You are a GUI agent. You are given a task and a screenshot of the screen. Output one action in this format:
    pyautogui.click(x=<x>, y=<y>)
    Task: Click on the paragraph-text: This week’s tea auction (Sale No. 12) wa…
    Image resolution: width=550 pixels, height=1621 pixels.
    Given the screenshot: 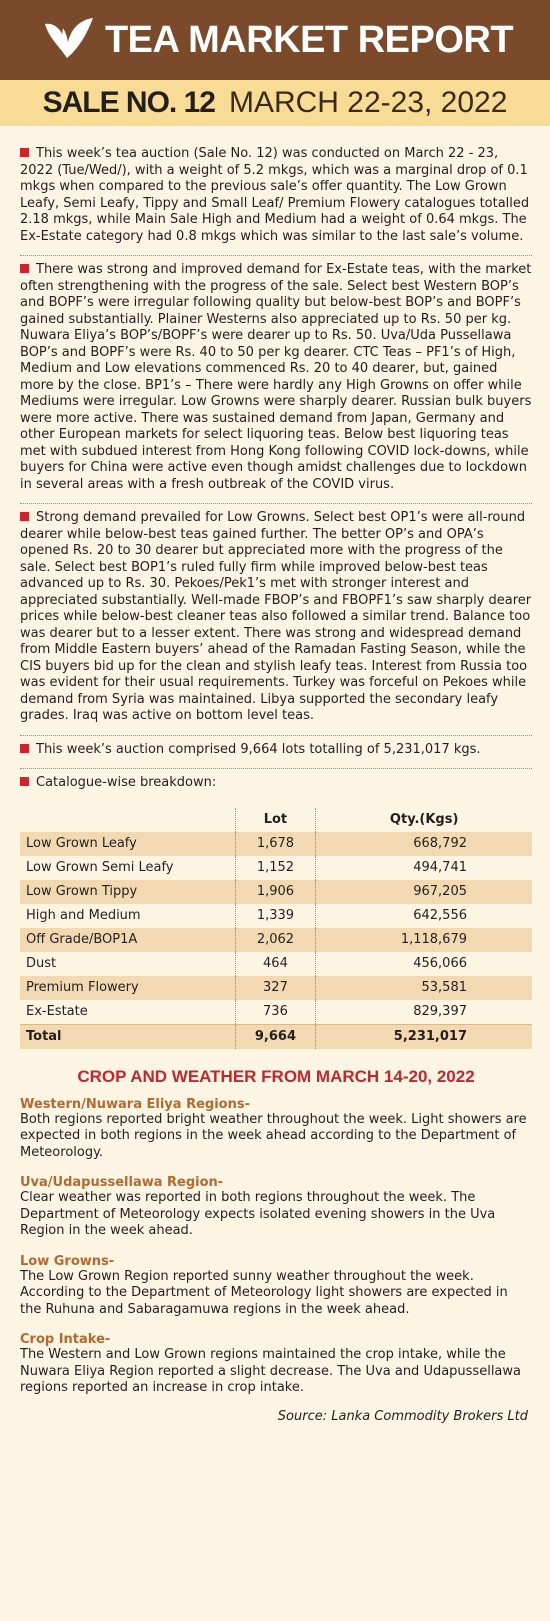 What is the action you would take?
    pyautogui.click(x=275, y=195)
    